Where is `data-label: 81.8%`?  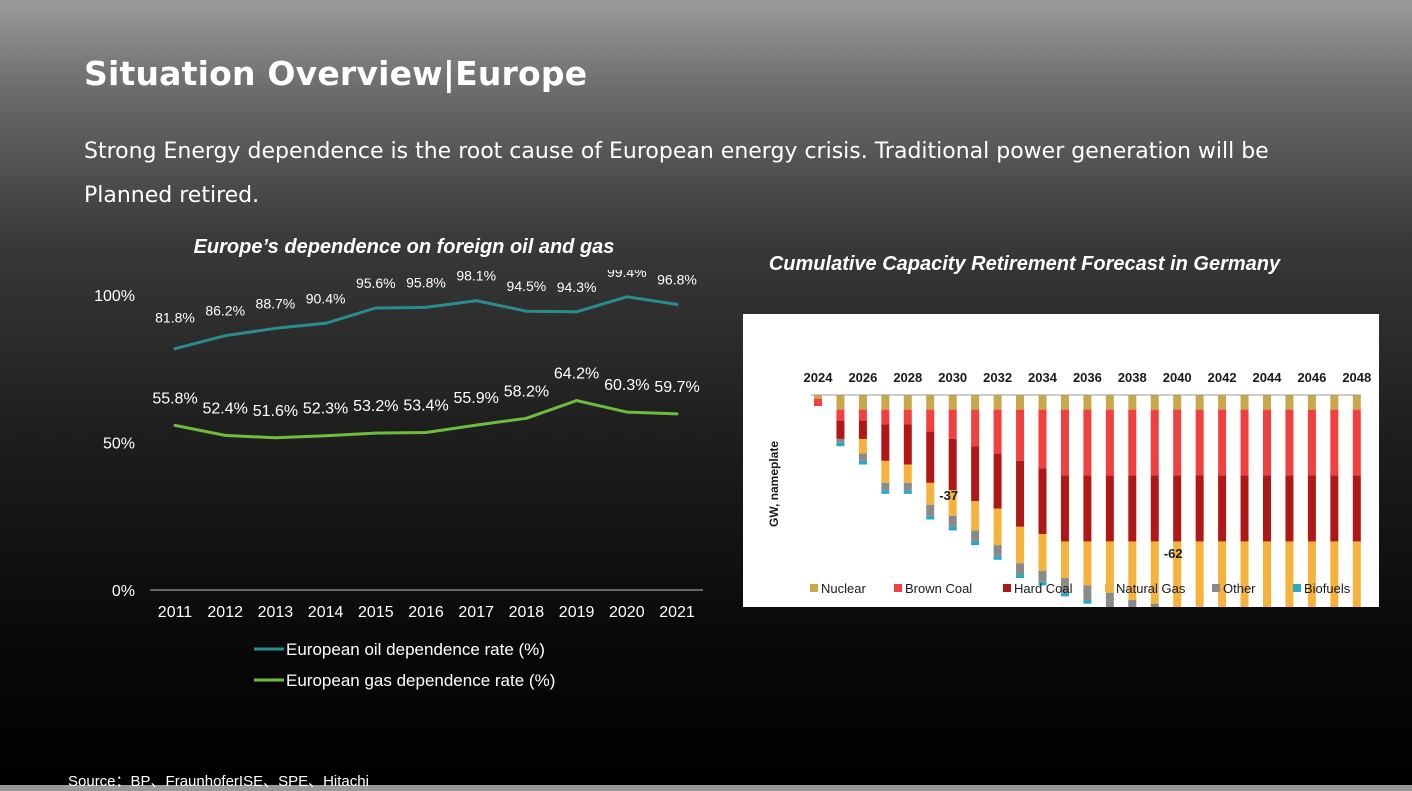
data-label: 81.8% is located at coordinates (175, 318).